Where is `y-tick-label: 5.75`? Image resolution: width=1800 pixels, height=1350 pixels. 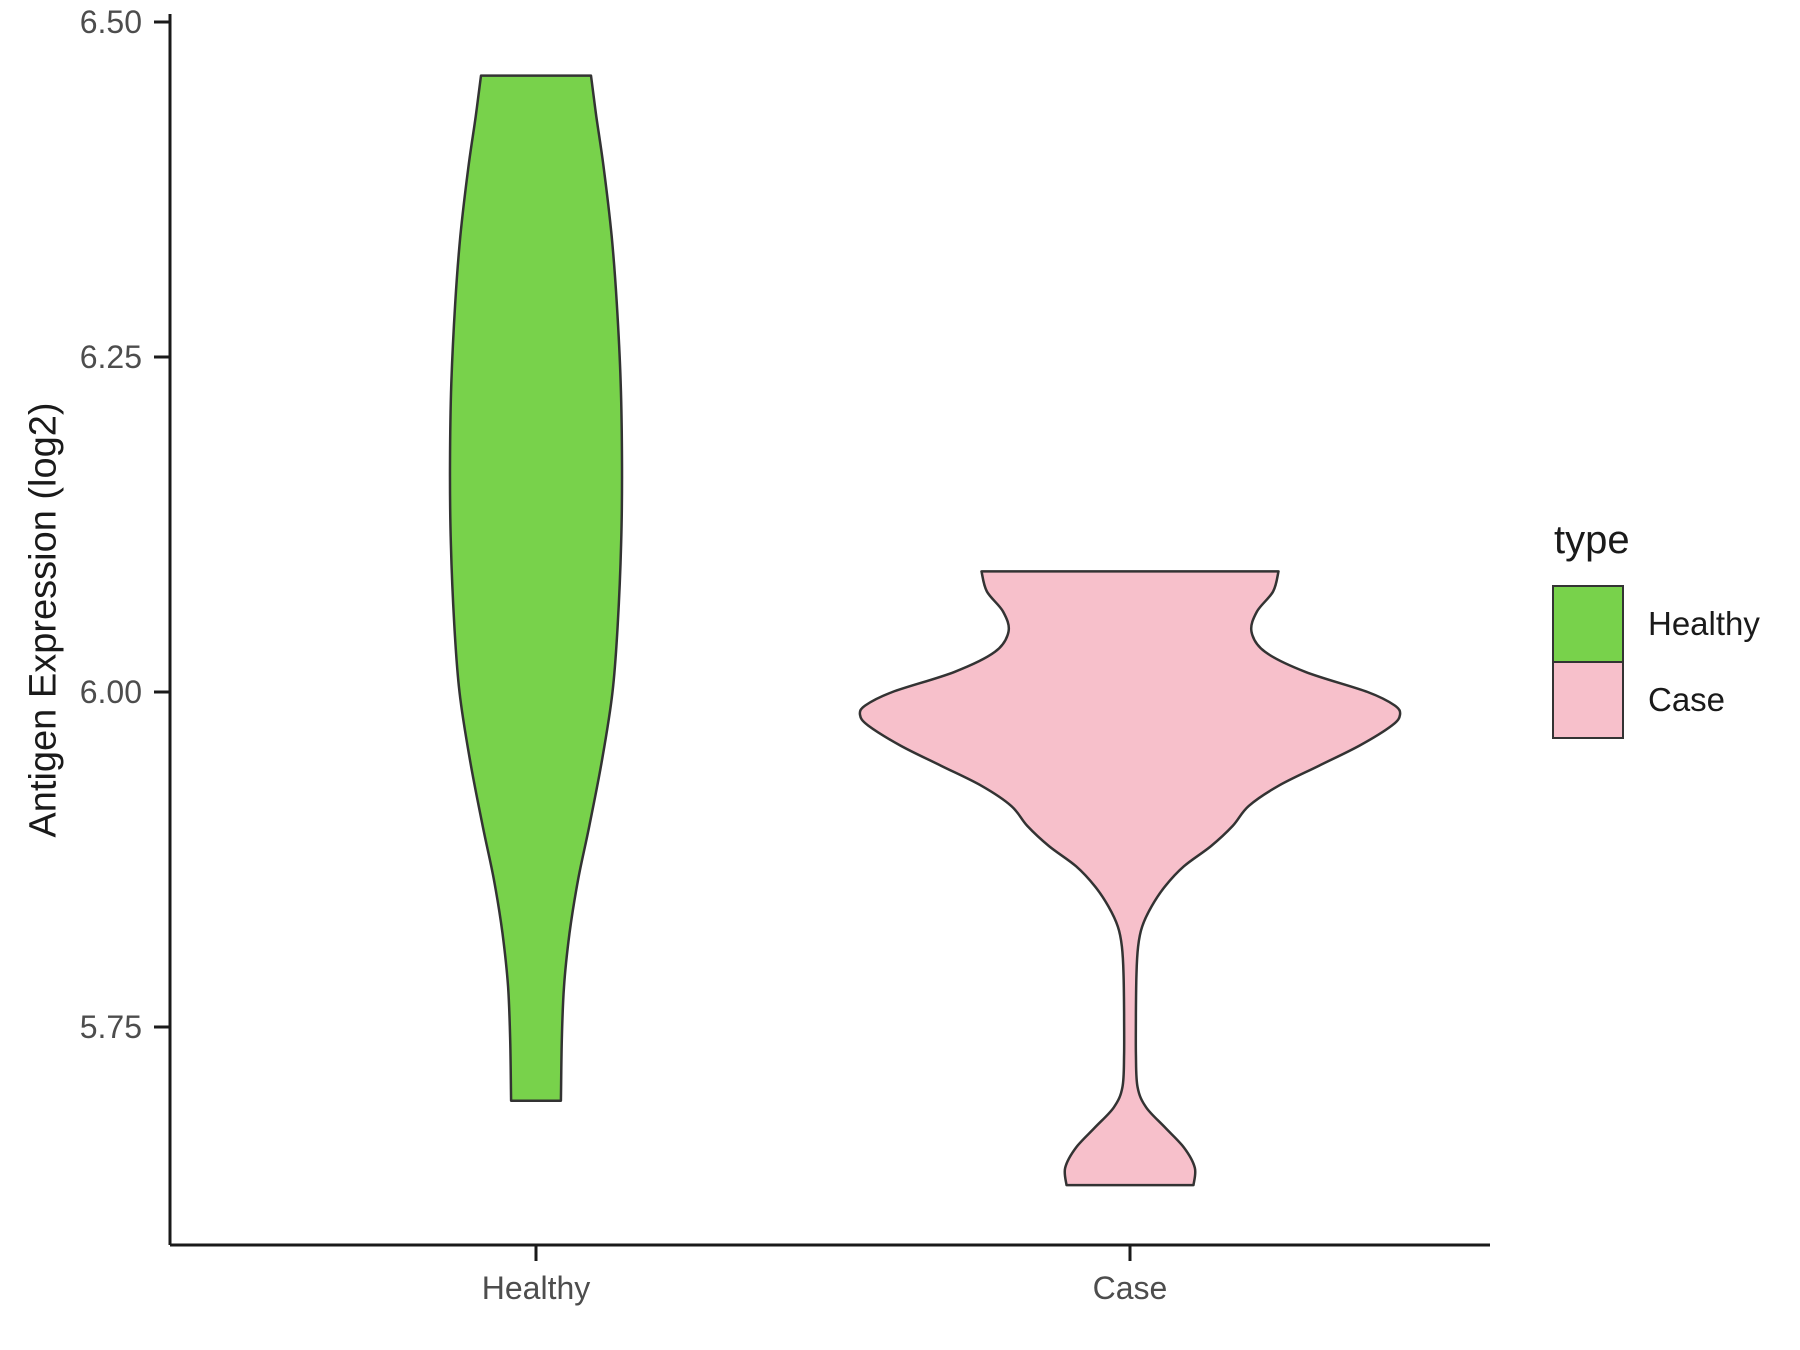
y-tick-label: 5.75 is located at coordinates (111, 1027).